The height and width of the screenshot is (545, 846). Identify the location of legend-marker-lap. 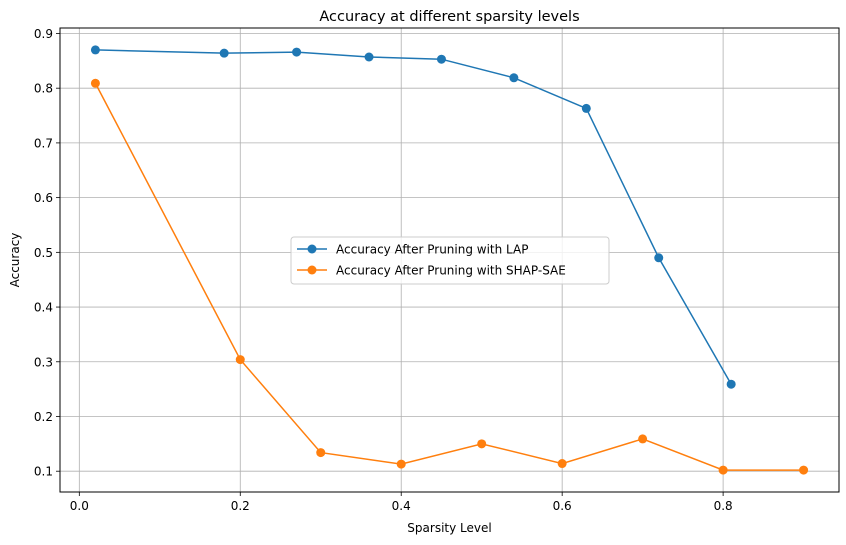
(312, 249).